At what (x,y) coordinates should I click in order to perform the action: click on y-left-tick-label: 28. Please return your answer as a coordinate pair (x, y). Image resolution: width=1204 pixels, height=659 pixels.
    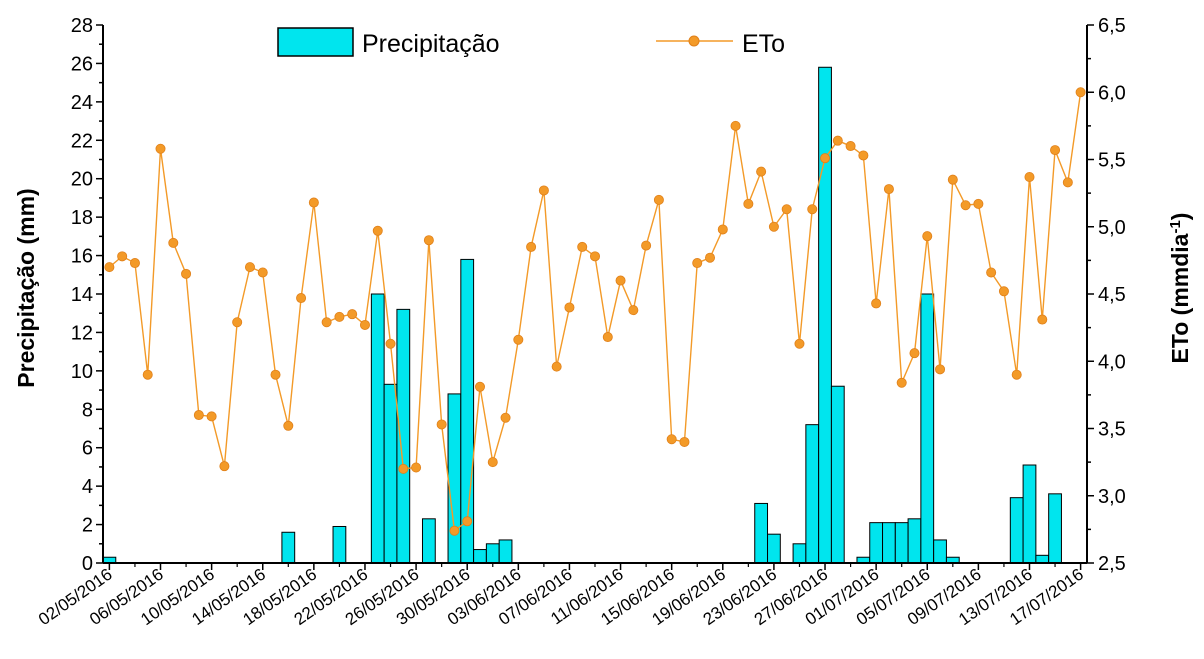
    Looking at the image, I should click on (82, 26).